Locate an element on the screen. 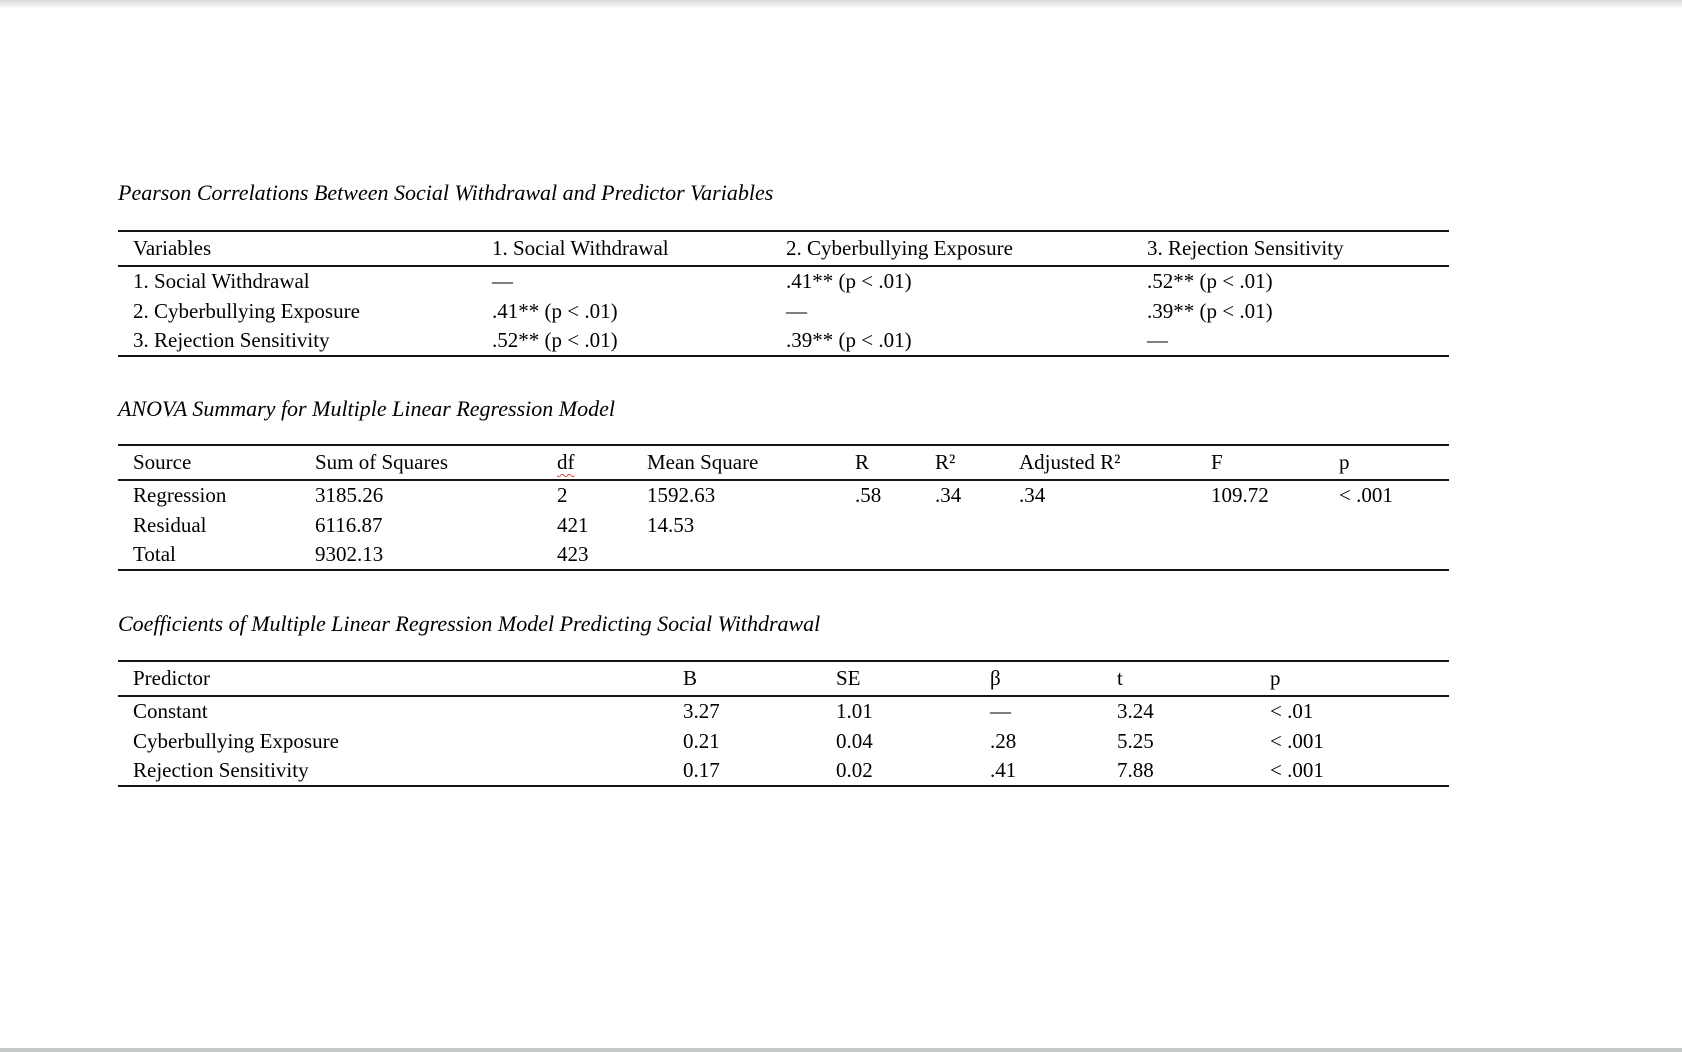 The width and height of the screenshot is (1682, 1052). table-header-row: Predictor B SE β t p is located at coordinates (783, 679).